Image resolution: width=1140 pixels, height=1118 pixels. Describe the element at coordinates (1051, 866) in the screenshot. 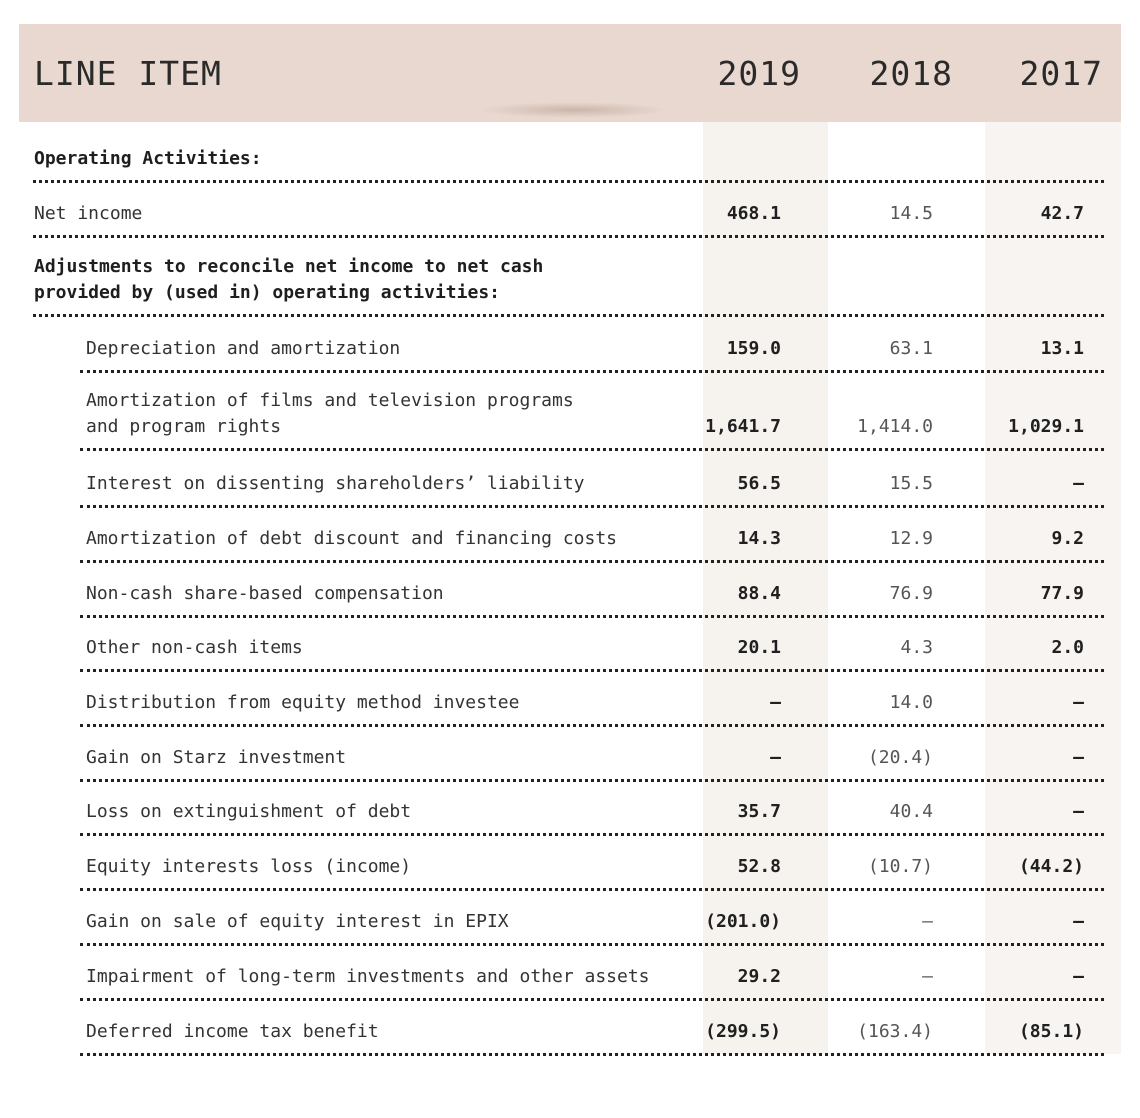

I see `value-2017: (44.2)` at that location.